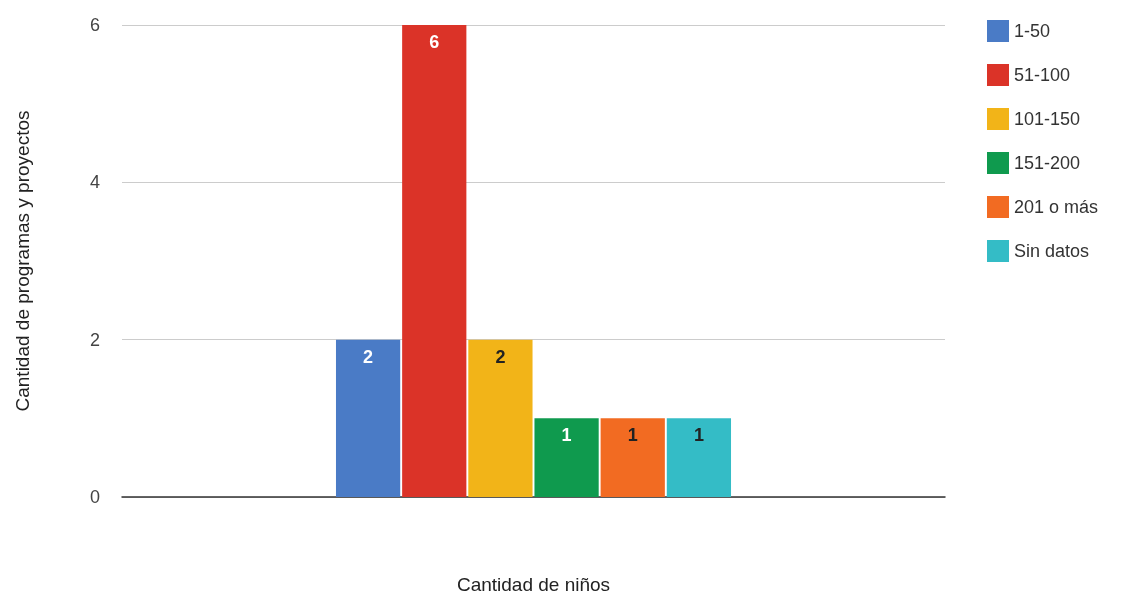  I want to click on data-label: 6, so click(434, 42).